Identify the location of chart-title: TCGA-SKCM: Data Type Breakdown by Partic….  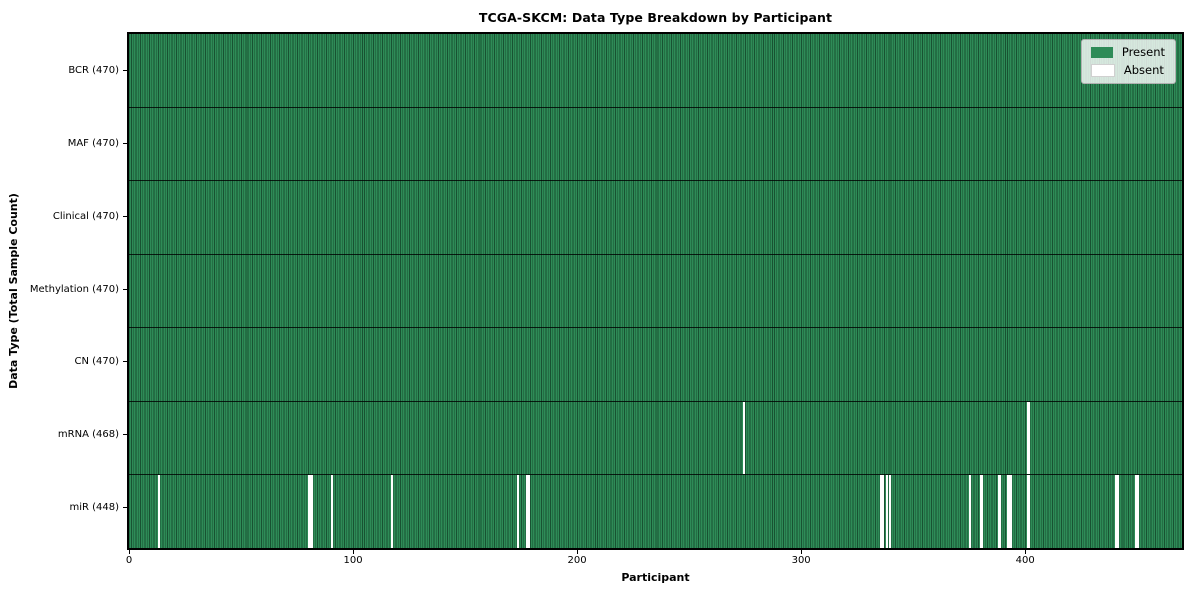
(655, 17).